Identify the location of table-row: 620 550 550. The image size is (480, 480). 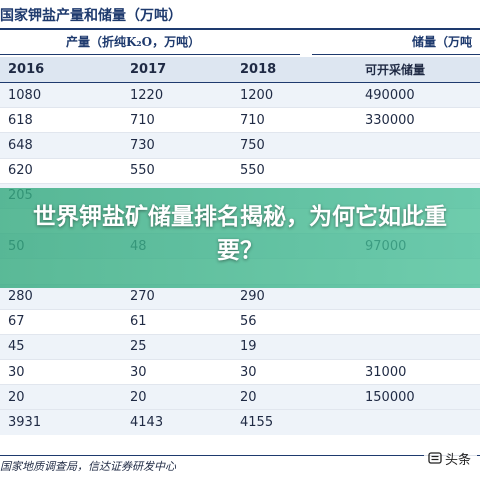
(240, 171).